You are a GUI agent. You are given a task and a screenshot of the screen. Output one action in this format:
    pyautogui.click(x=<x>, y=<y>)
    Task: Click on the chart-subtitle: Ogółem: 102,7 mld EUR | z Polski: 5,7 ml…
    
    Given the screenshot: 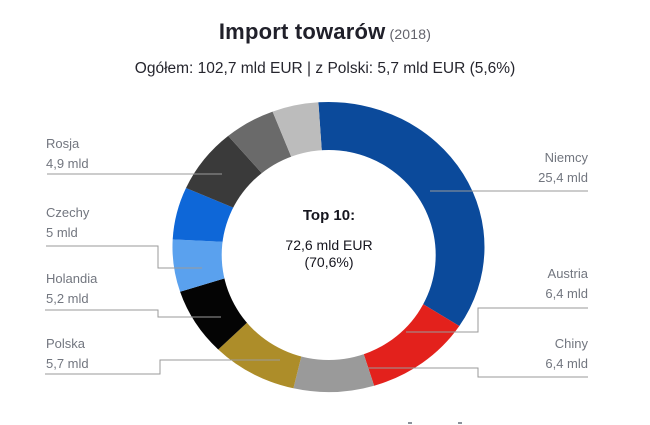 What is the action you would take?
    pyautogui.click(x=325, y=68)
    